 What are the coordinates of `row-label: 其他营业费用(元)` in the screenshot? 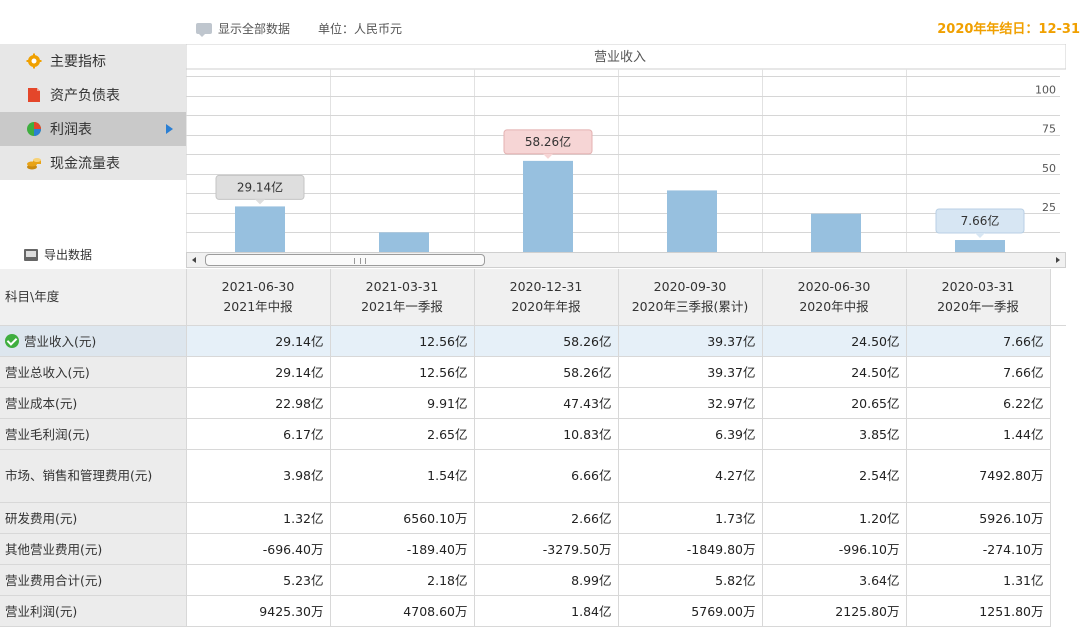 It's located at (93, 549).